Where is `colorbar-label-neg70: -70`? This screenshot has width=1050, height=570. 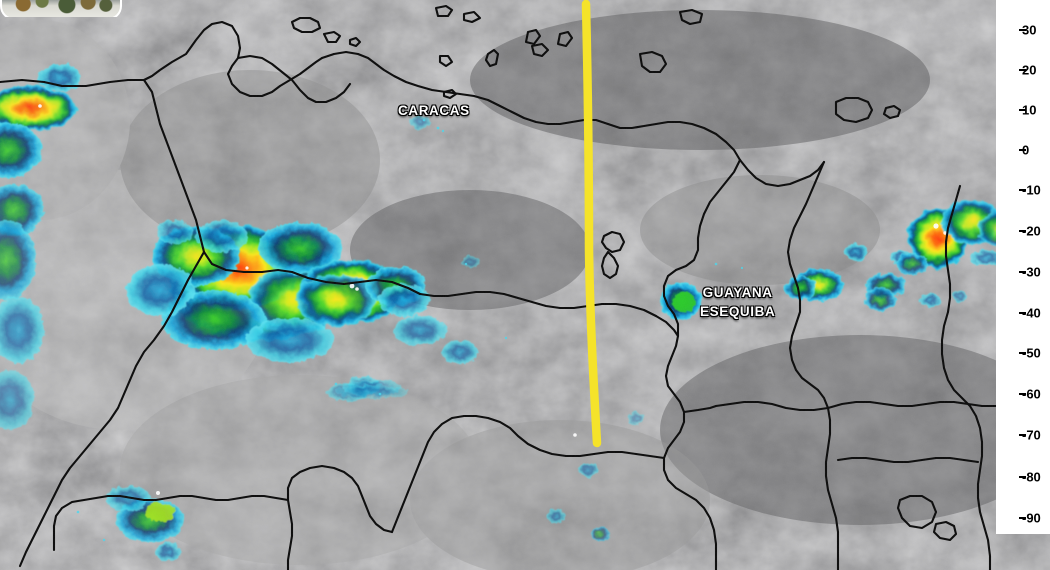
colorbar-label-neg70: -70 is located at coordinates (1031, 435).